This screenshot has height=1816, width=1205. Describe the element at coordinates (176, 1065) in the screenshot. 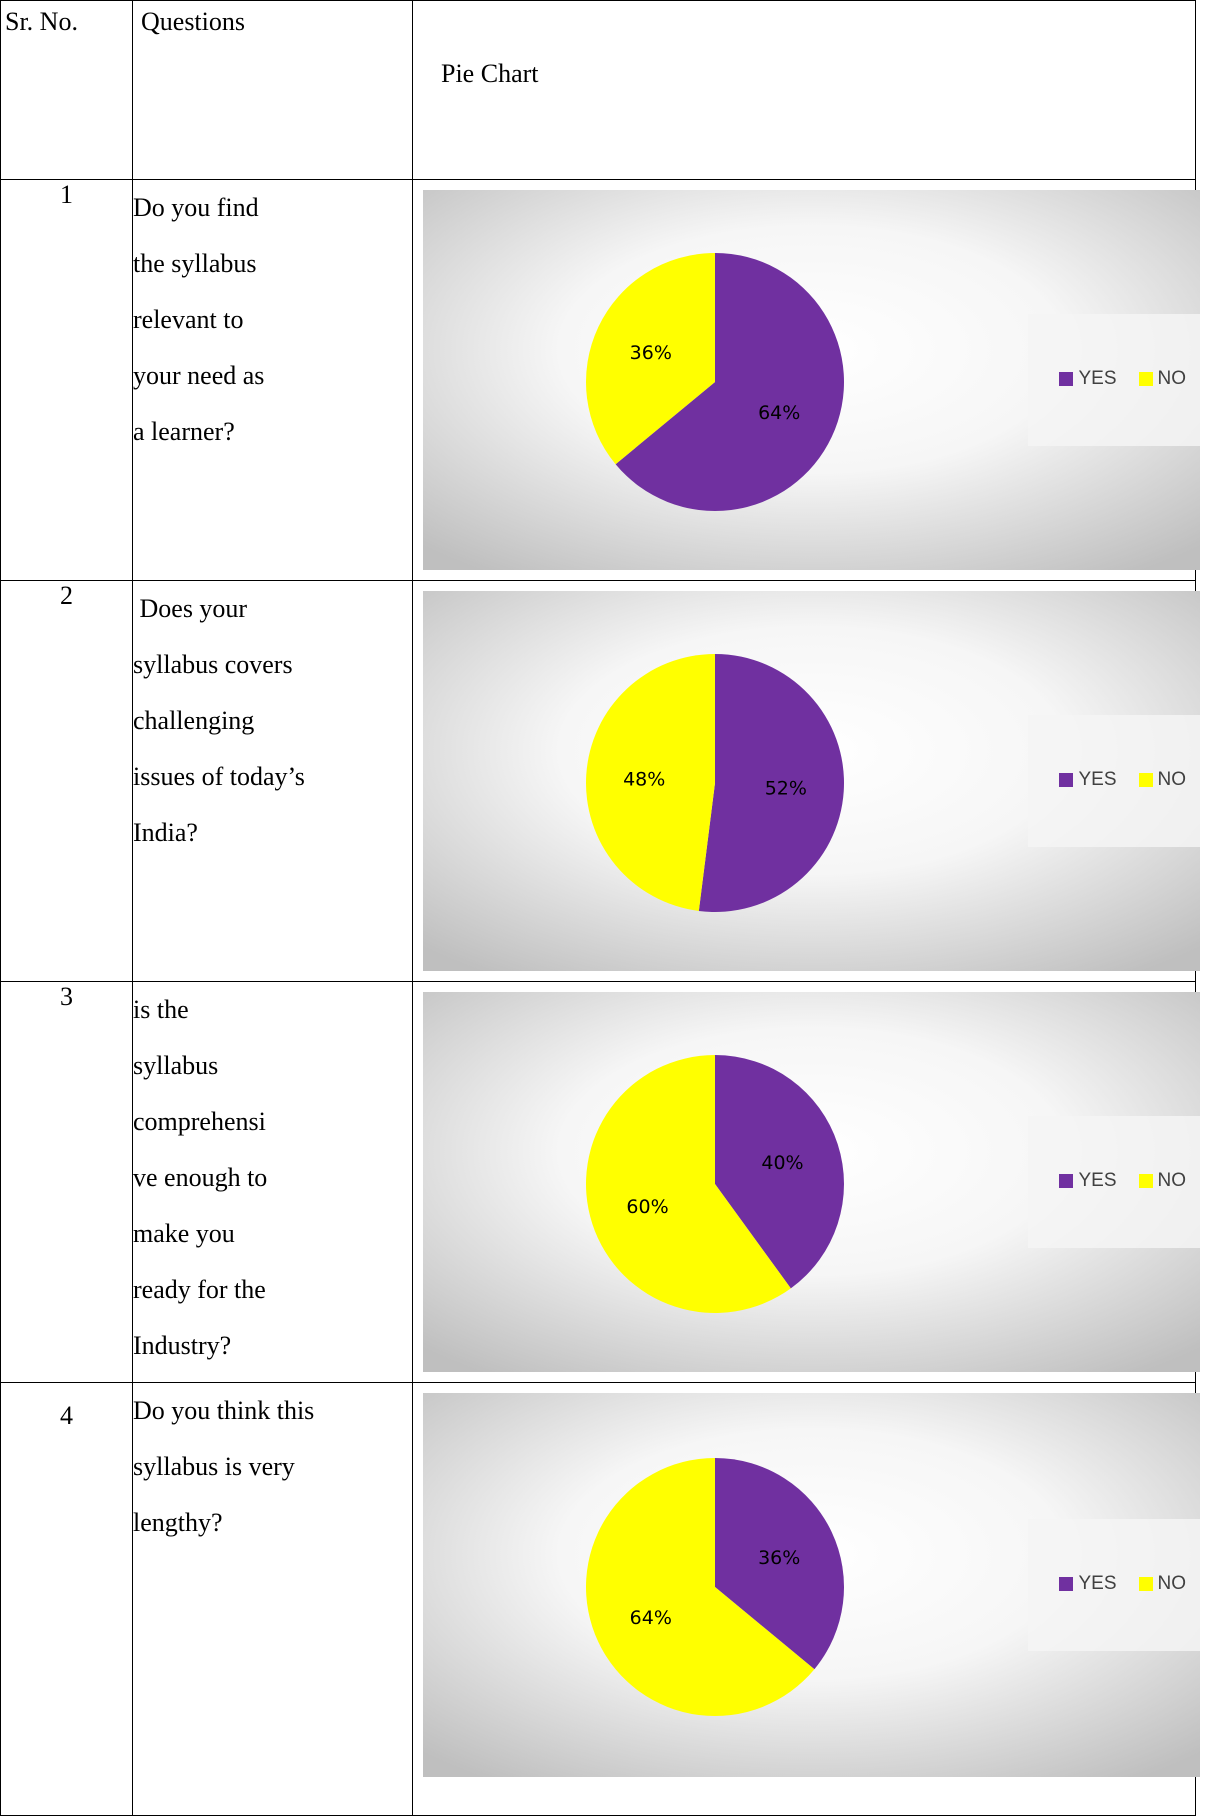

I see `question-line: syllabus` at that location.